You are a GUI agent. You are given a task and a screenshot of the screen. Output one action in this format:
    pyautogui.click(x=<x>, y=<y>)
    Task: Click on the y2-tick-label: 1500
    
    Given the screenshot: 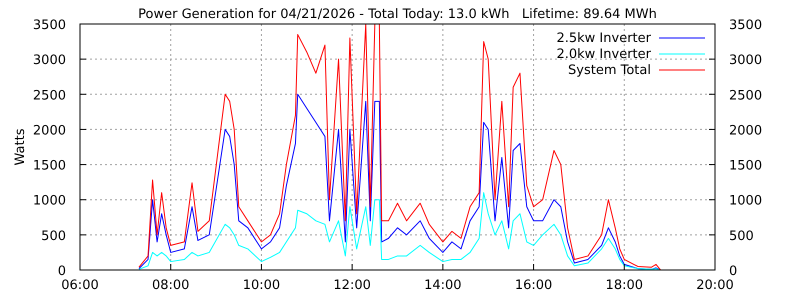 What is the action you would take?
    pyautogui.click(x=745, y=166)
    